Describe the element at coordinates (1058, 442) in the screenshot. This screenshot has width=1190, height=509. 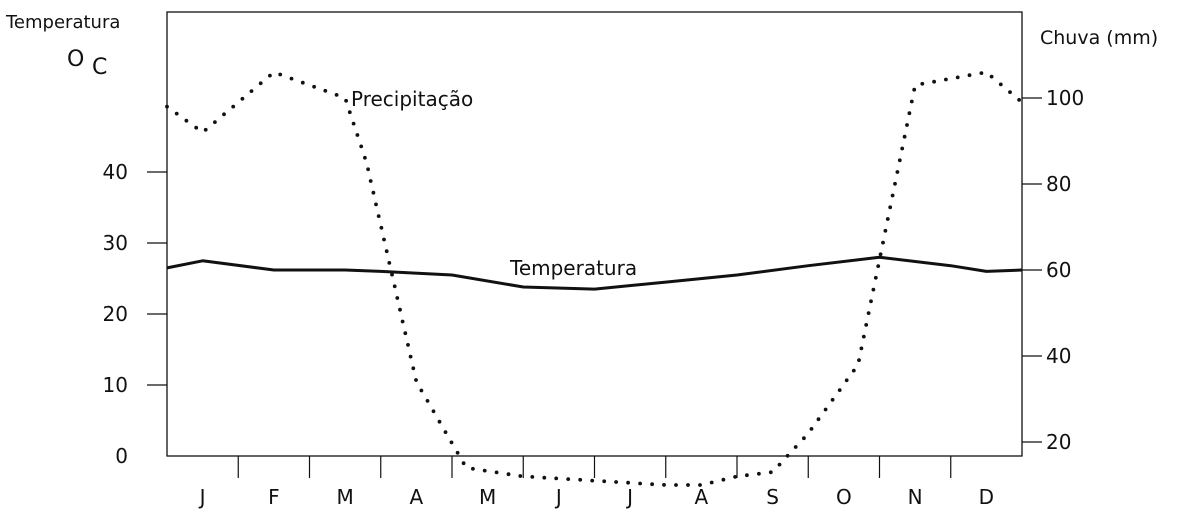
I see `right-tick-label: 20` at that location.